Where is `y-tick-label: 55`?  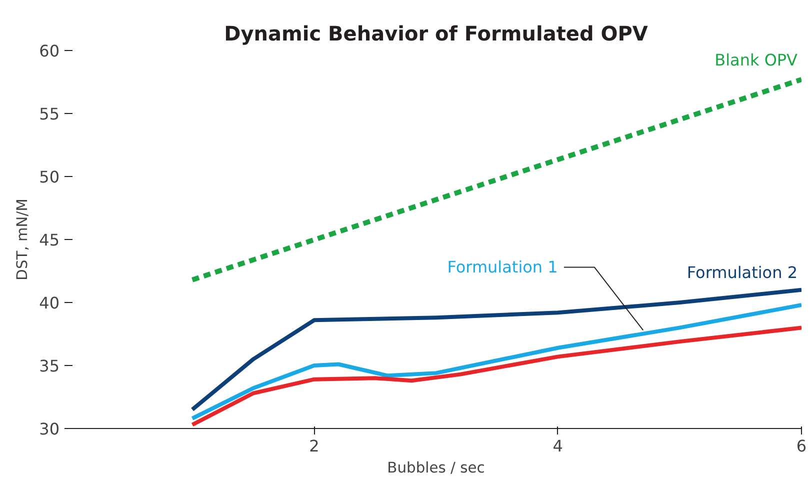 y-tick-label: 55 is located at coordinates (49, 114).